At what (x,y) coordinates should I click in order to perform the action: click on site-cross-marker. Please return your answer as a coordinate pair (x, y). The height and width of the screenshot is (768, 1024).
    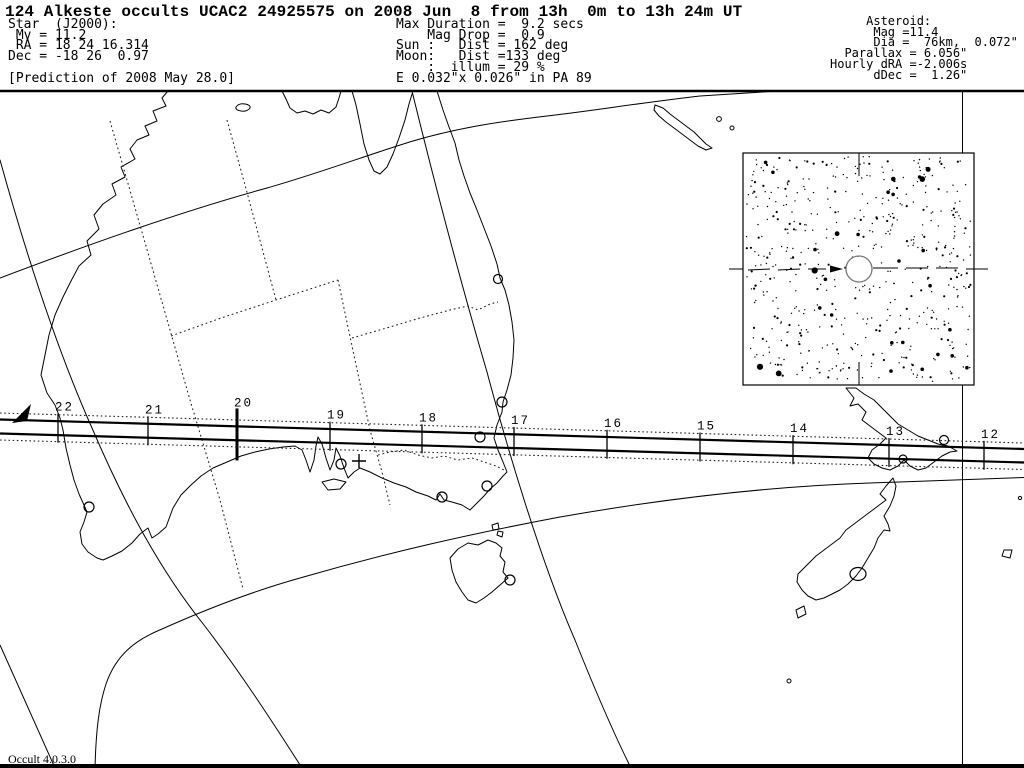
    Looking at the image, I should click on (359, 461).